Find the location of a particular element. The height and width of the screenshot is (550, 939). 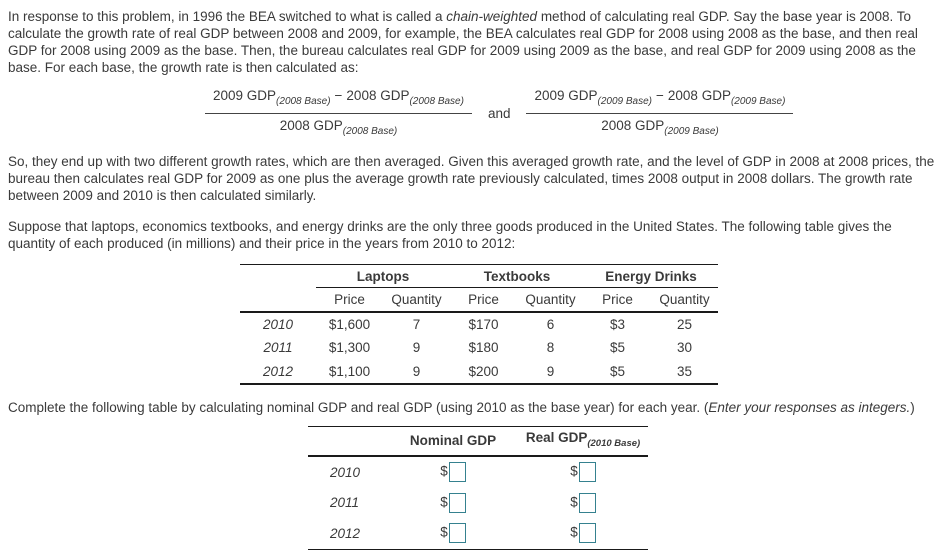

laptop-quantity: 7 is located at coordinates (416, 324).